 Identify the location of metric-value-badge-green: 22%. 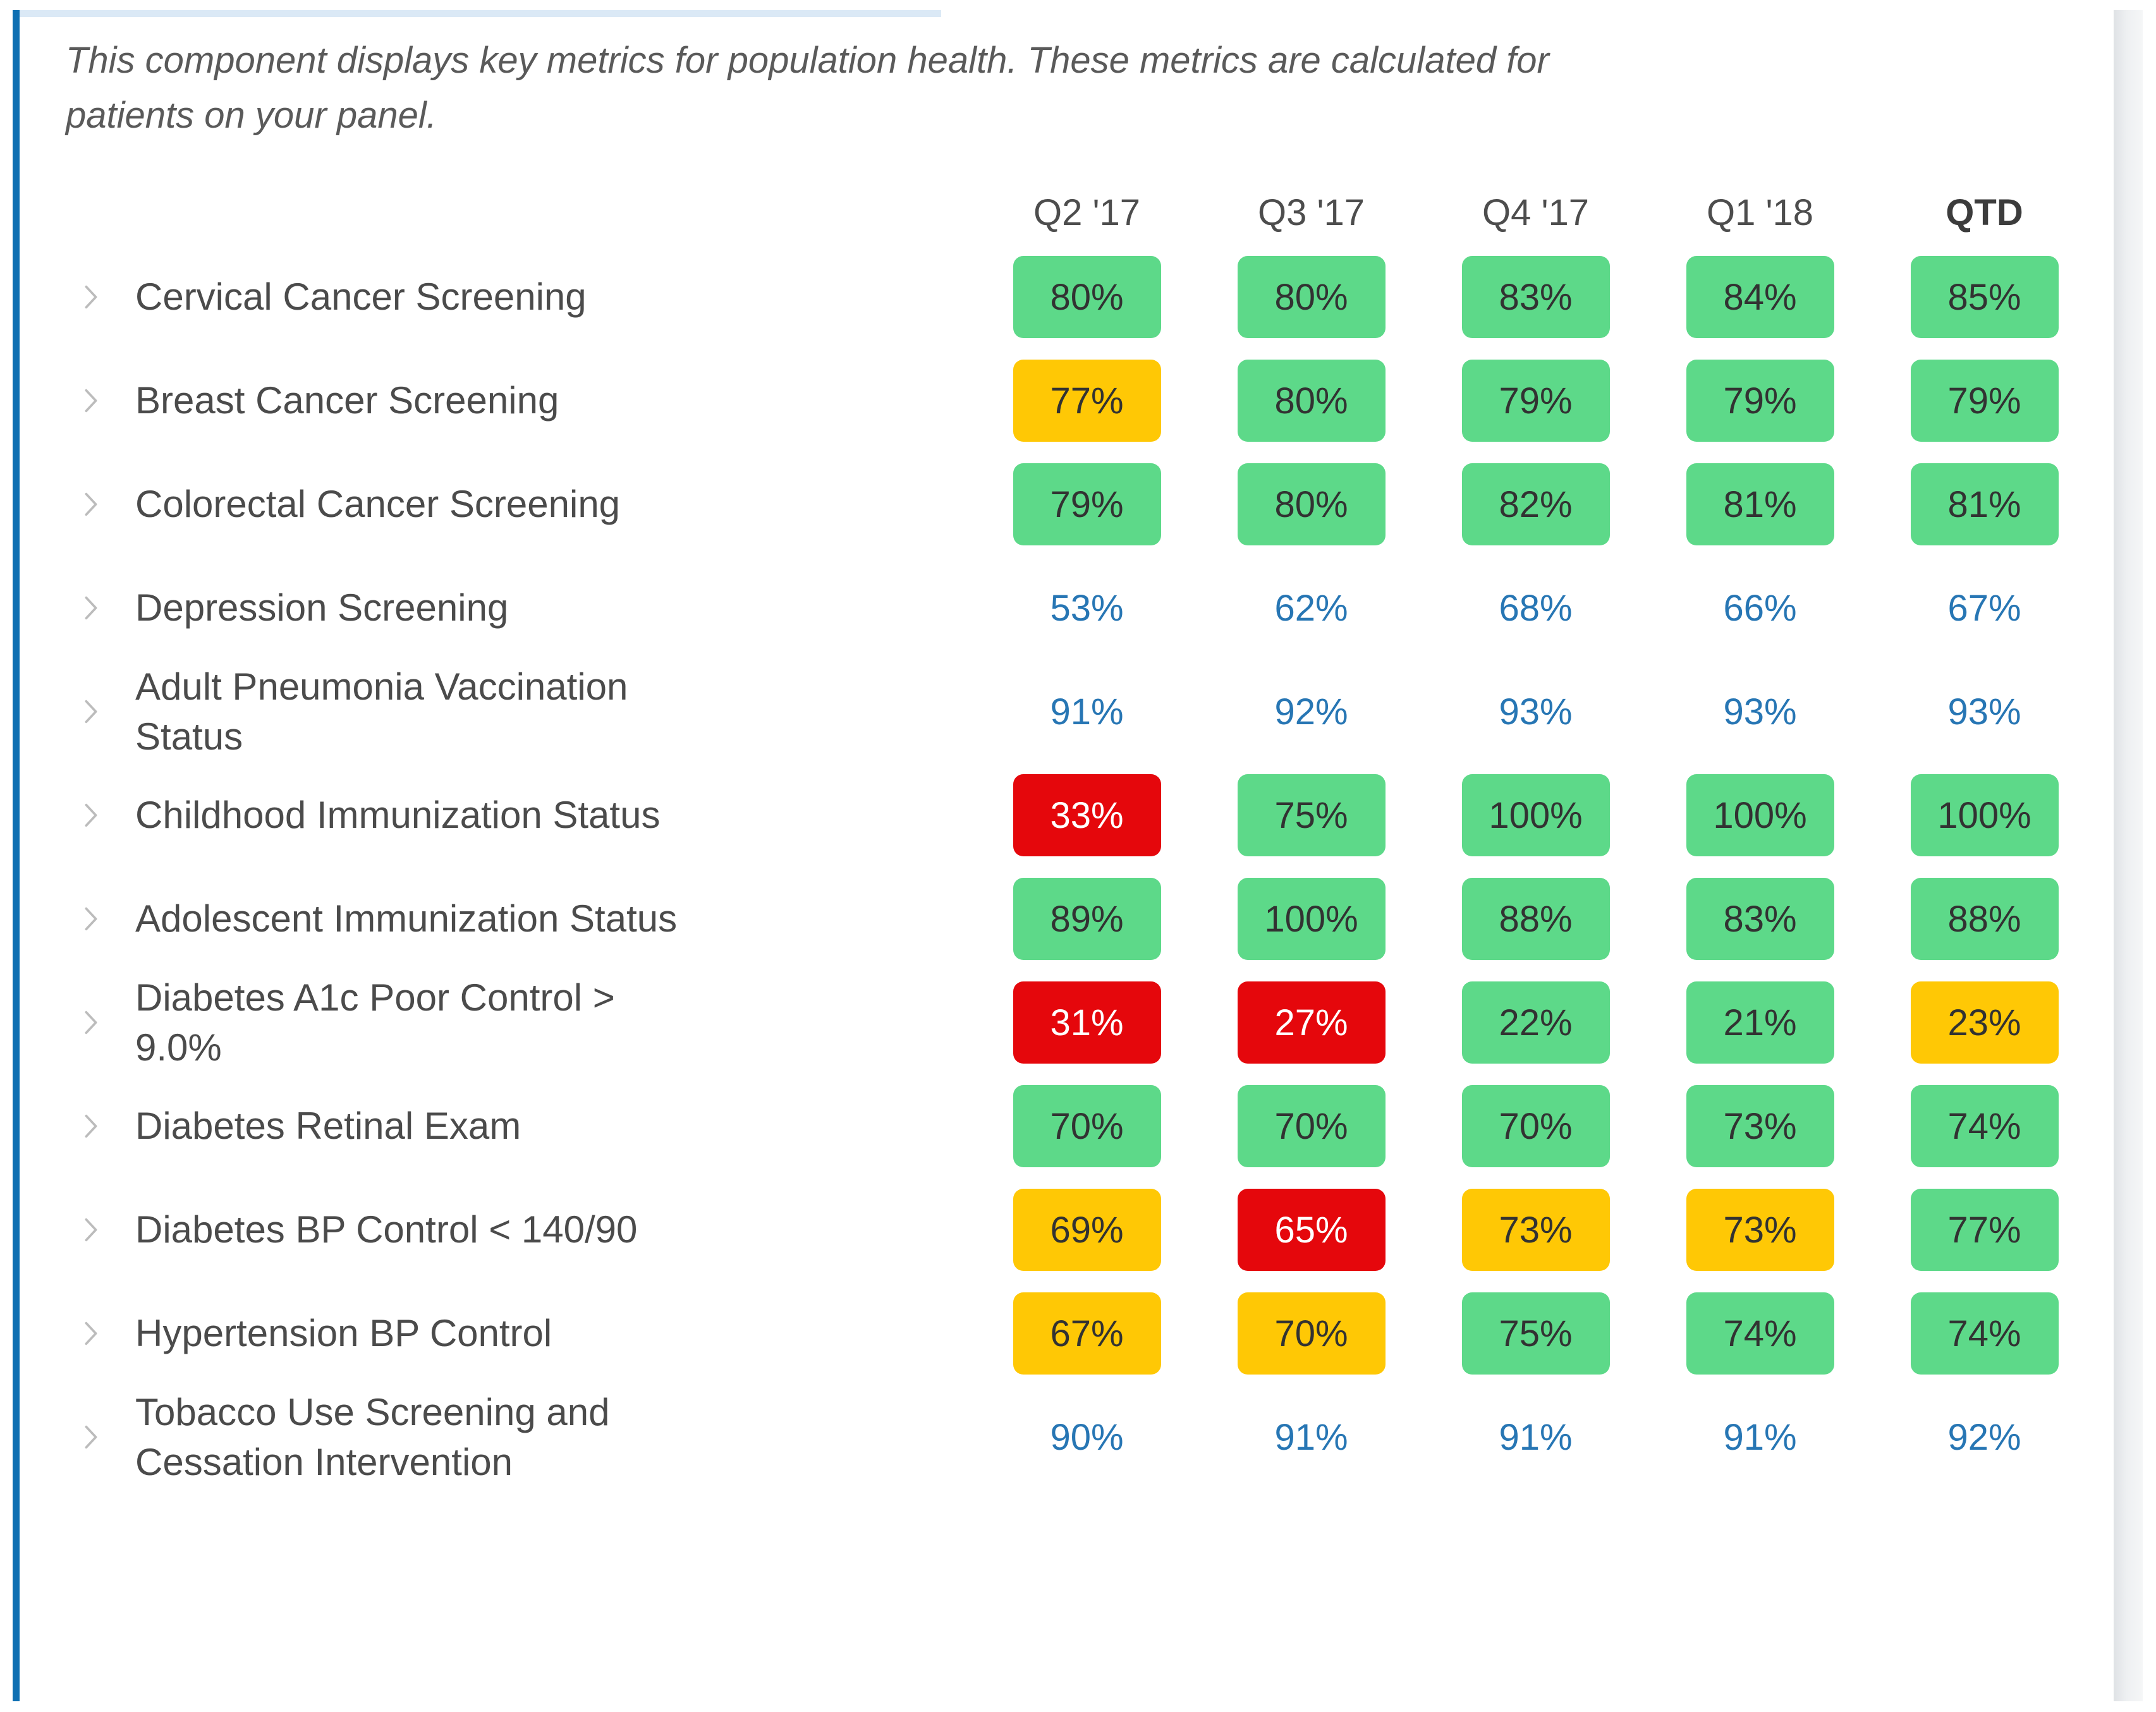
(1535, 1022).